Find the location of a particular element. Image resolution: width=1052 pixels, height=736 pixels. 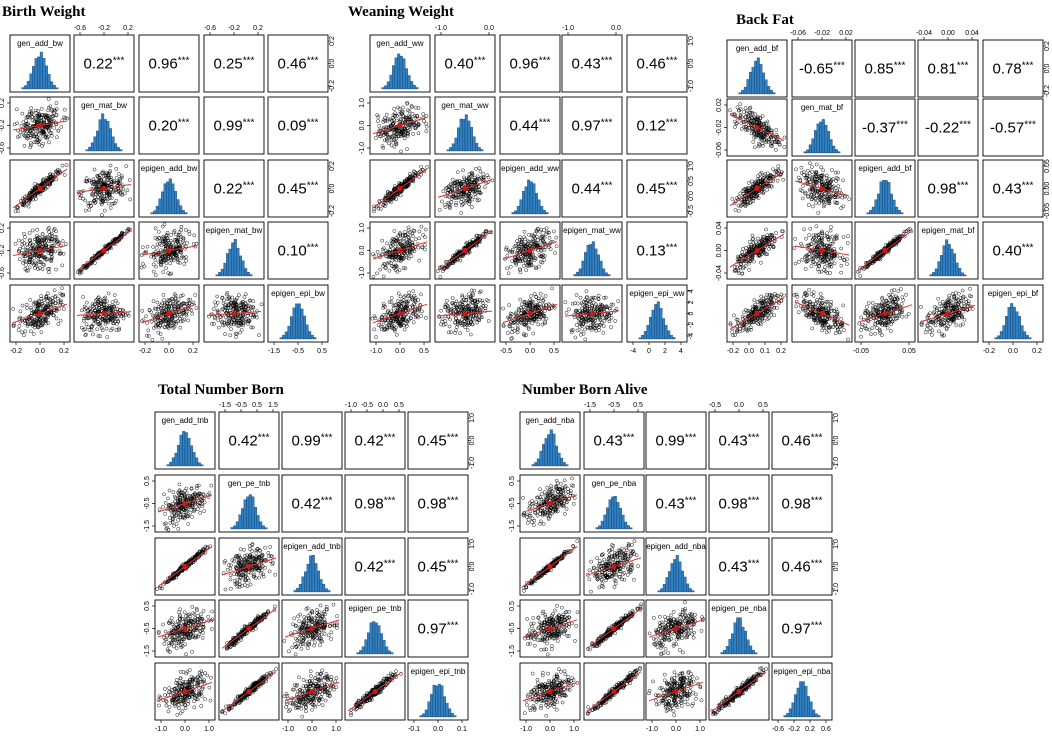

back-fat-cell-0-4: 0.78*** is located at coordinates (1013, 68).